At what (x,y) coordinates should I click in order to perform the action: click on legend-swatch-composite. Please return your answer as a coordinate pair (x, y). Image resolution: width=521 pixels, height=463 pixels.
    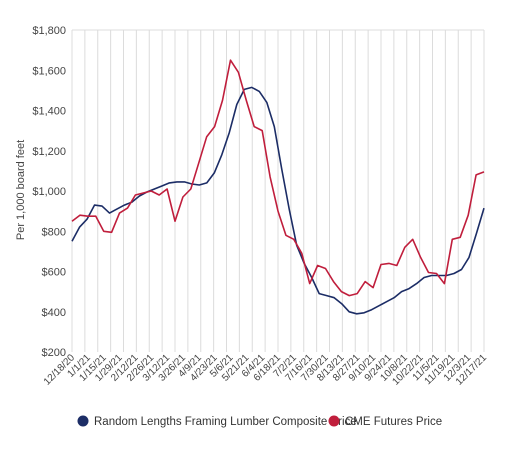
    Looking at the image, I should click on (83, 421).